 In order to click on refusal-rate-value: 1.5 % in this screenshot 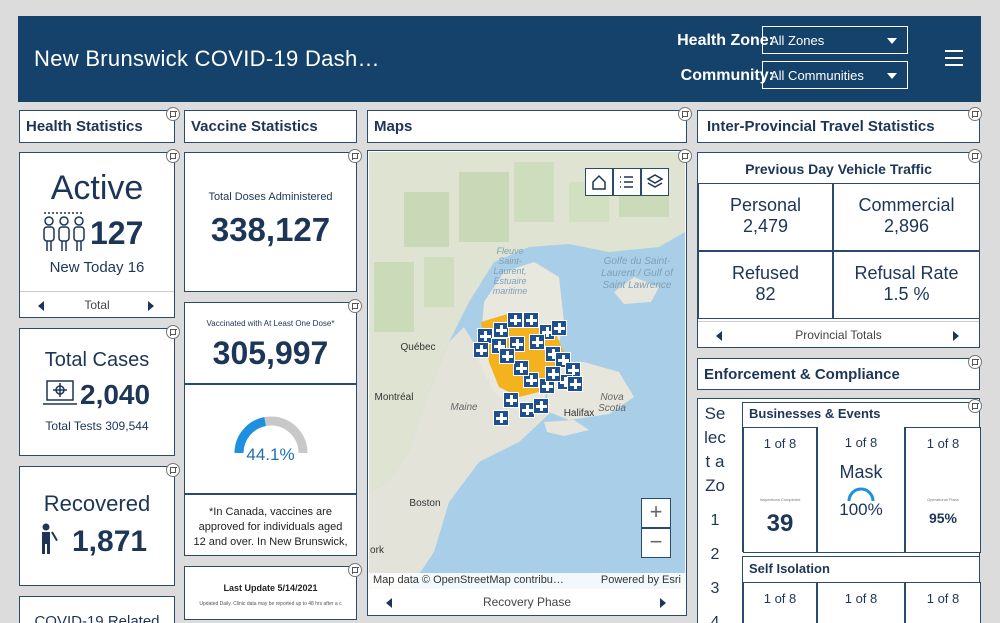, I will do `click(906, 294)`.